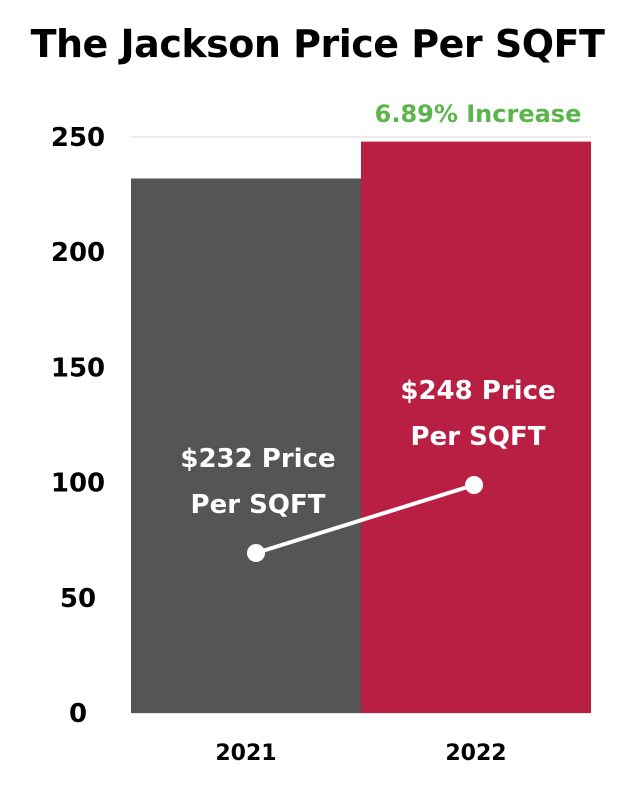  What do you see at coordinates (78, 714) in the screenshot?
I see `y-tick-label: 0` at bounding box center [78, 714].